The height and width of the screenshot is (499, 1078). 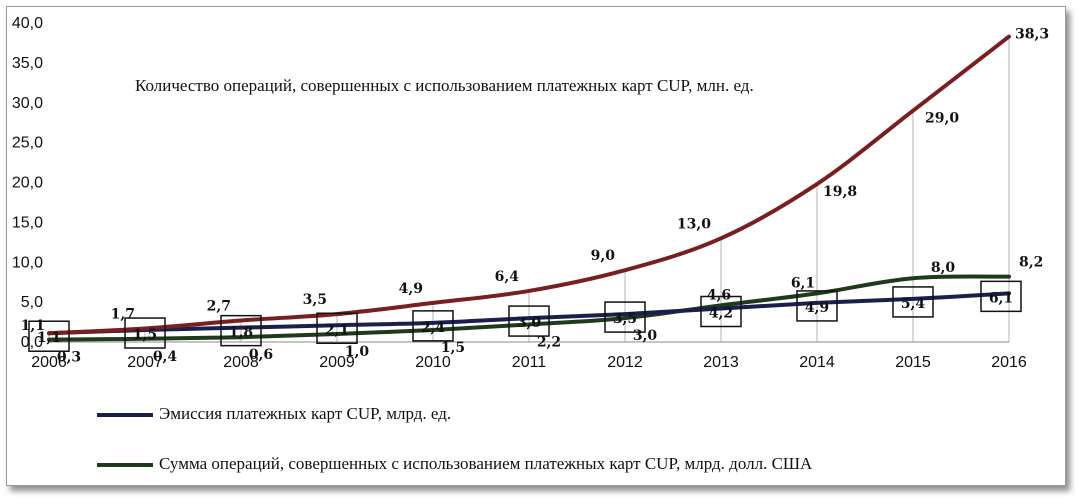 What do you see at coordinates (942, 119) in the screenshot?
I see `data-label-operations: 29,0` at bounding box center [942, 119].